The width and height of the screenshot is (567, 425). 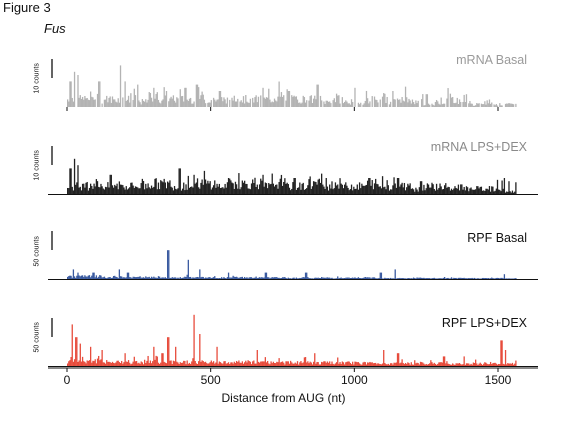 I want to click on track-name-mrna-basal: mRNA Basal, so click(x=491, y=60).